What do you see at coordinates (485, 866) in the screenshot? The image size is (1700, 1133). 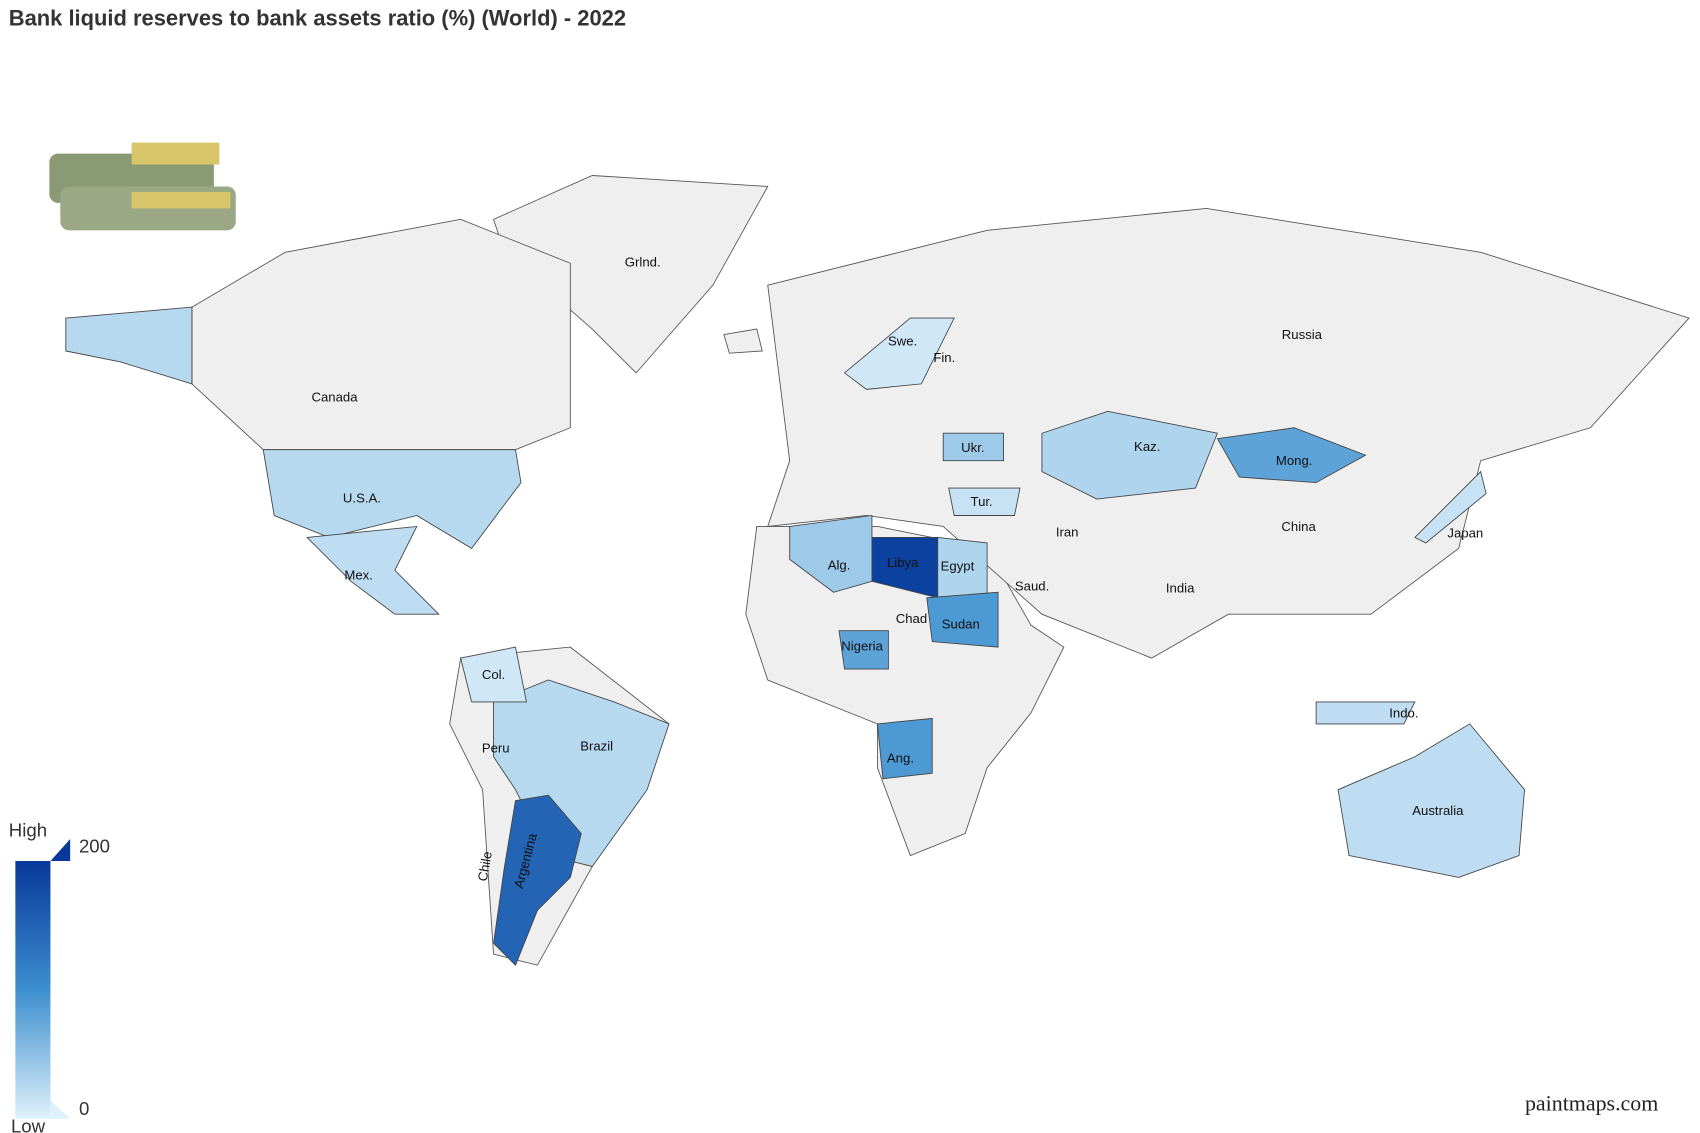 I see `country-label: Chile` at bounding box center [485, 866].